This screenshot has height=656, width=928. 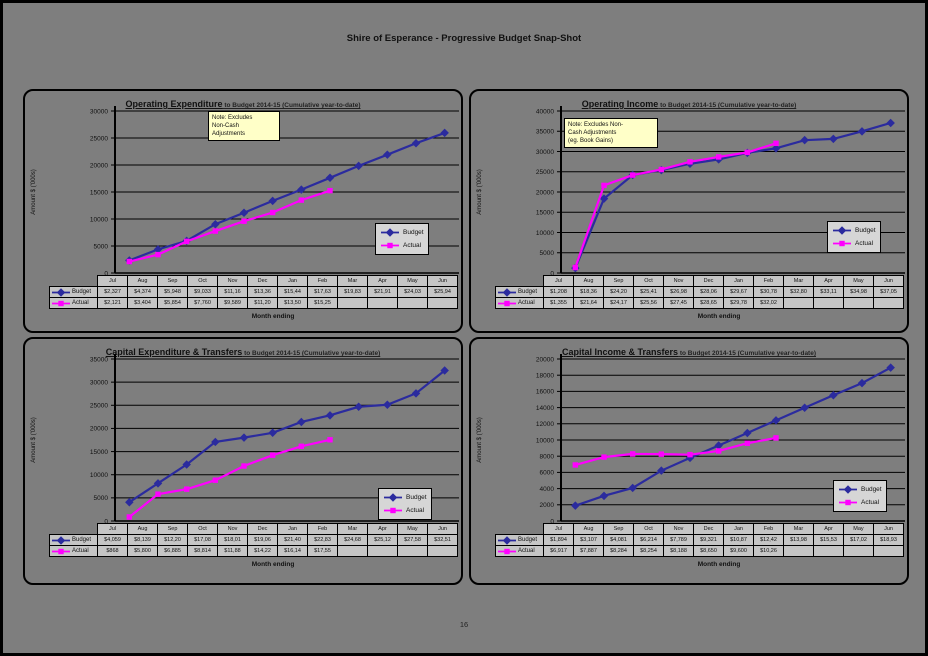 I want to click on value-cell: $4,059, so click(x=112, y=540).